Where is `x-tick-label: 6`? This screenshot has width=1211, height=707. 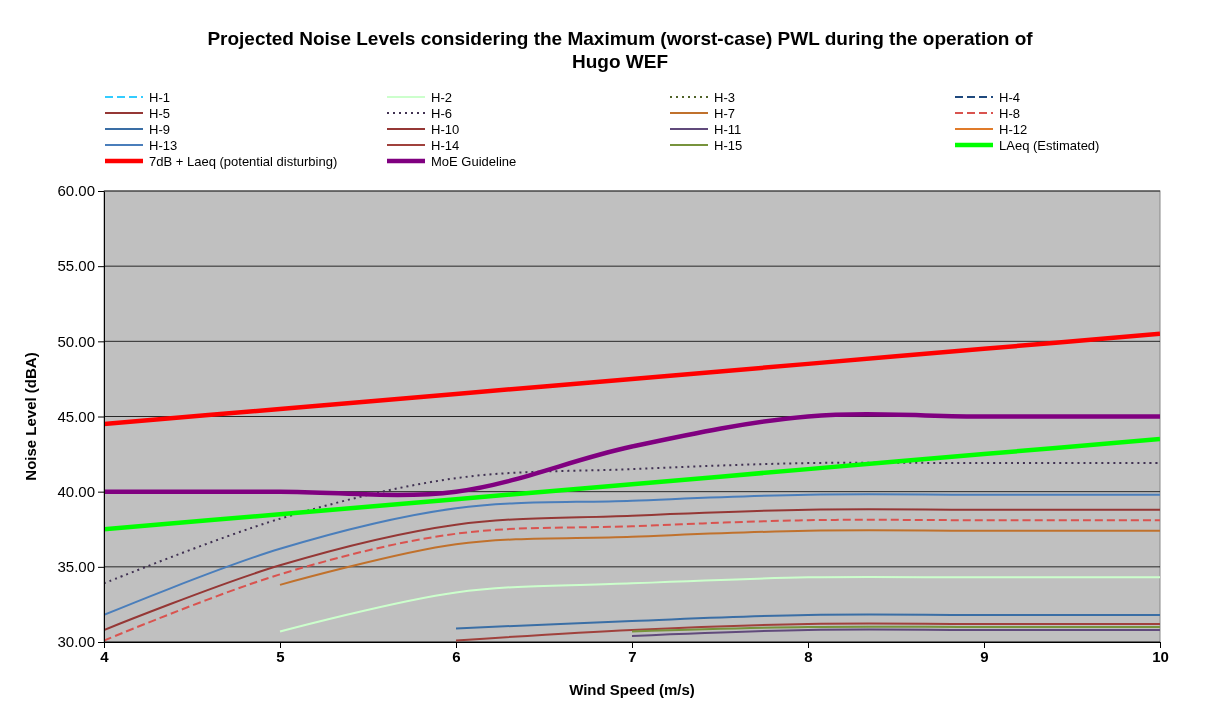 x-tick-label: 6 is located at coordinates (456, 656).